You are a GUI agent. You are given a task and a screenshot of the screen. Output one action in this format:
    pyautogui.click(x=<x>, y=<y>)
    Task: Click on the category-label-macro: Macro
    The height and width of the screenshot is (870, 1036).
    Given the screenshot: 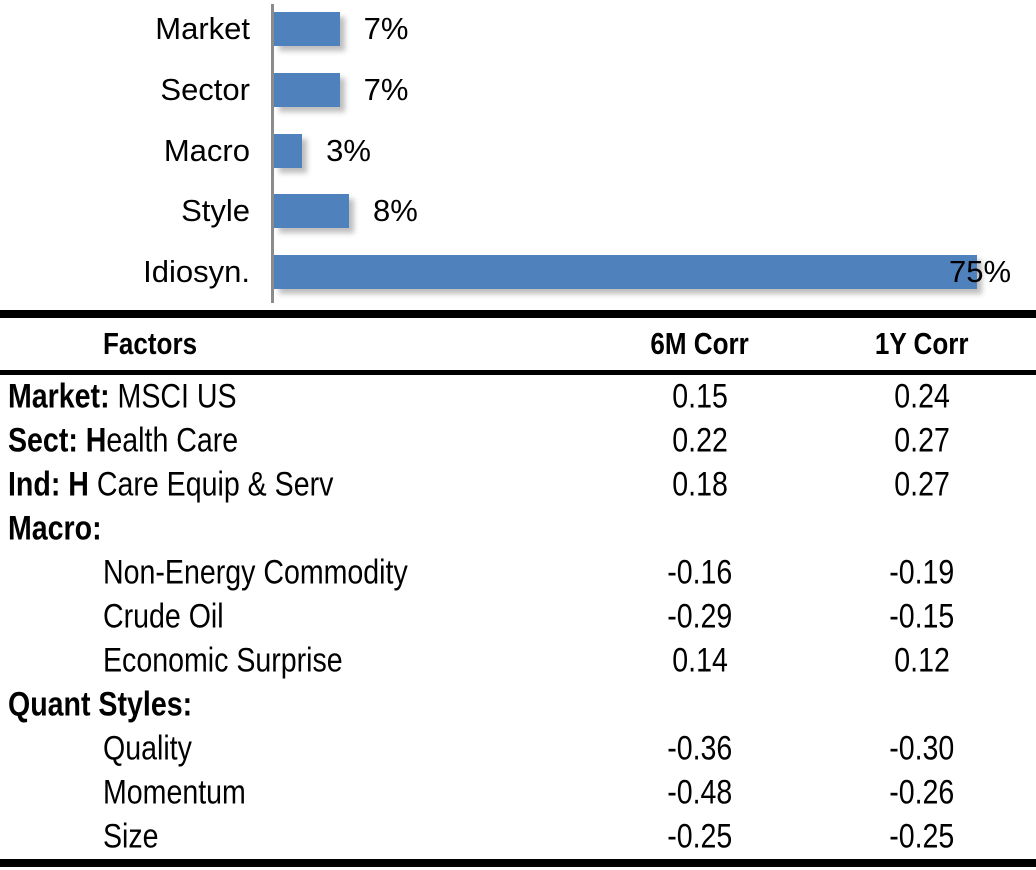 What is the action you would take?
    pyautogui.click(x=206, y=150)
    